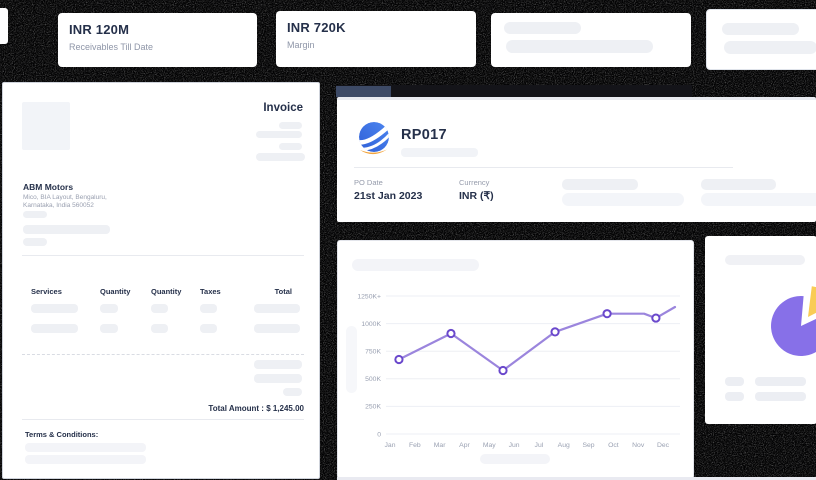 The image size is (816, 480). I want to click on dashed-divider, so click(163, 354).